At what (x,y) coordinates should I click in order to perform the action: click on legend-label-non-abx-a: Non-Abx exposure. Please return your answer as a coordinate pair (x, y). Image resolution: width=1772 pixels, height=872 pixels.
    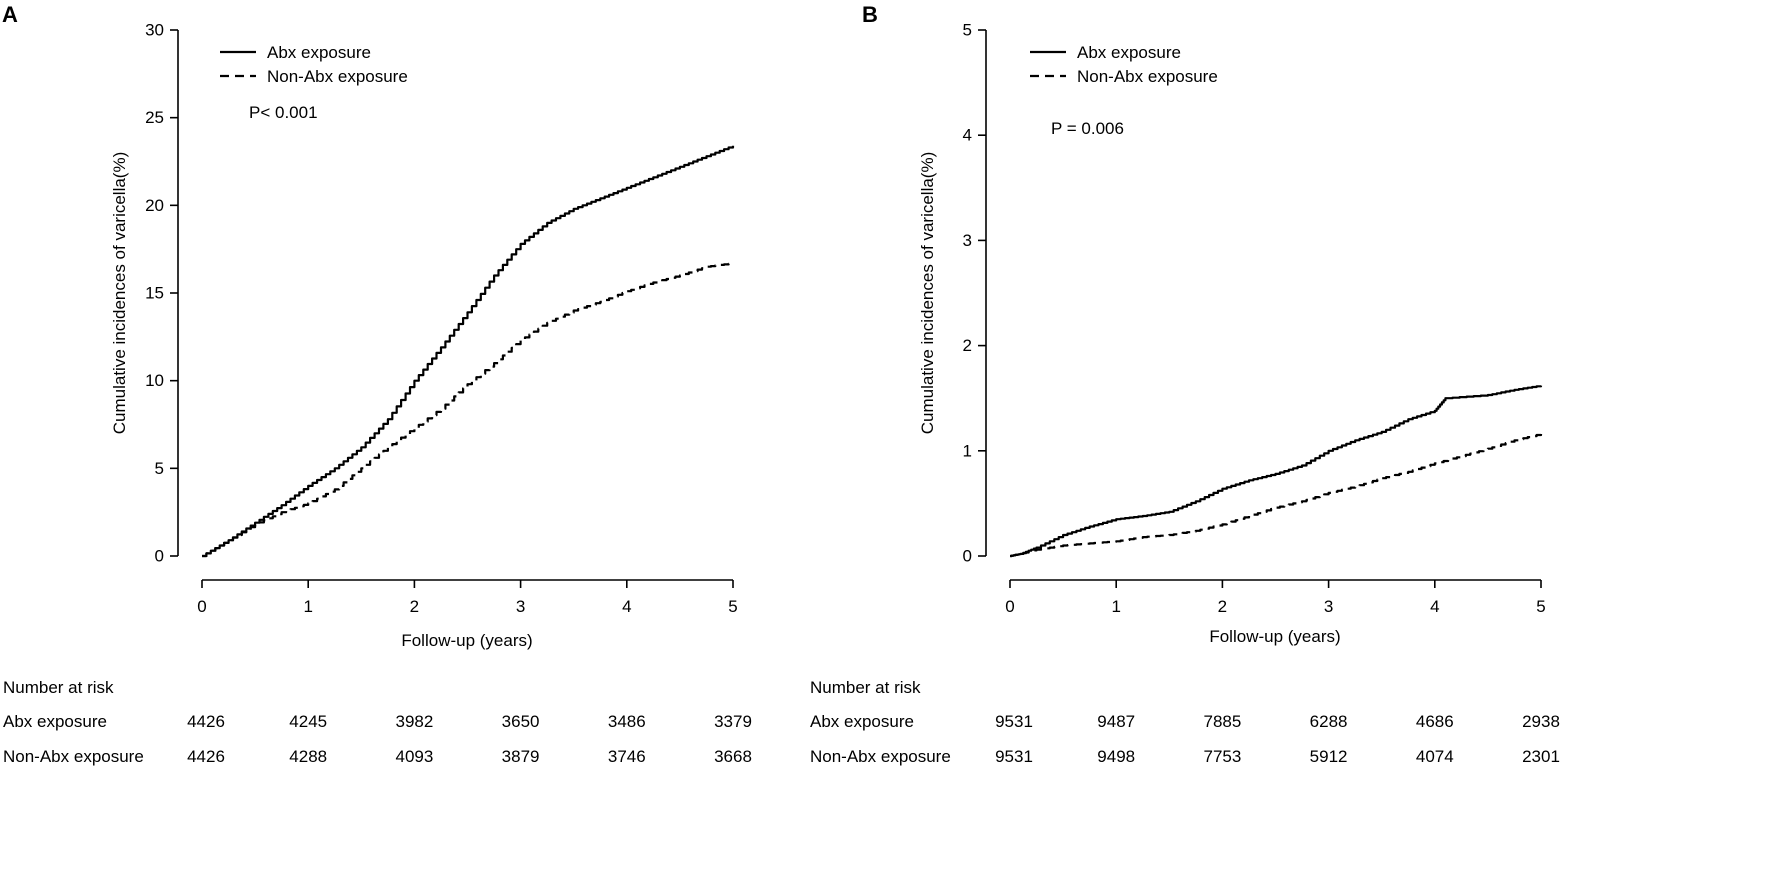
    Looking at the image, I should click on (337, 76).